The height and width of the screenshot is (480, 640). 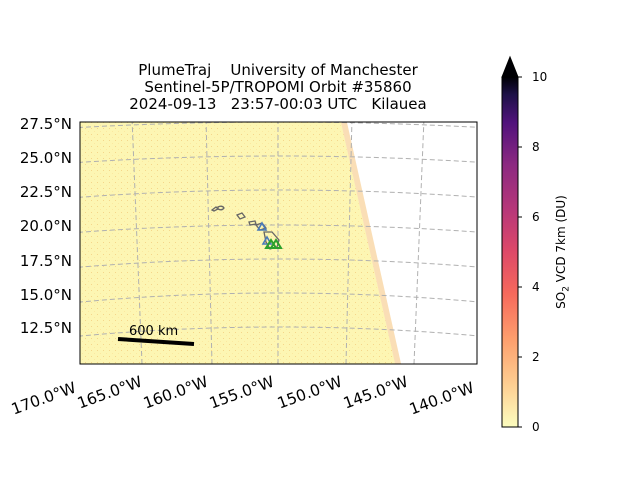 What do you see at coordinates (278, 87) in the screenshot?
I see `title-line-2: Sentinel-5P/TROPOMI Orbit #35860` at bounding box center [278, 87].